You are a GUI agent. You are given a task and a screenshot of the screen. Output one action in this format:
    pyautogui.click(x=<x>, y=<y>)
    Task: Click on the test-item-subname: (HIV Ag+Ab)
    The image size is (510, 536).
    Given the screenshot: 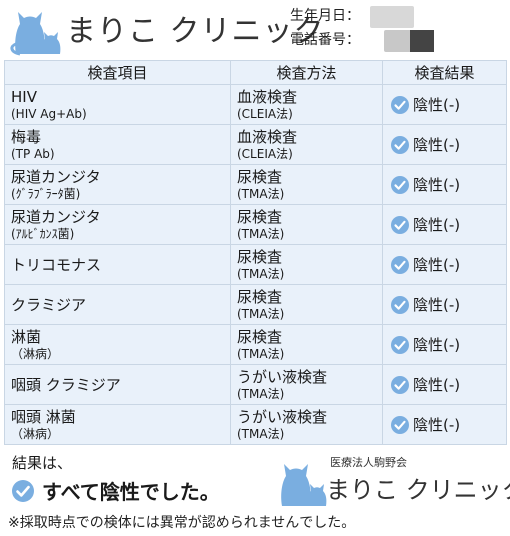 What is the action you would take?
    pyautogui.click(x=49, y=113)
    